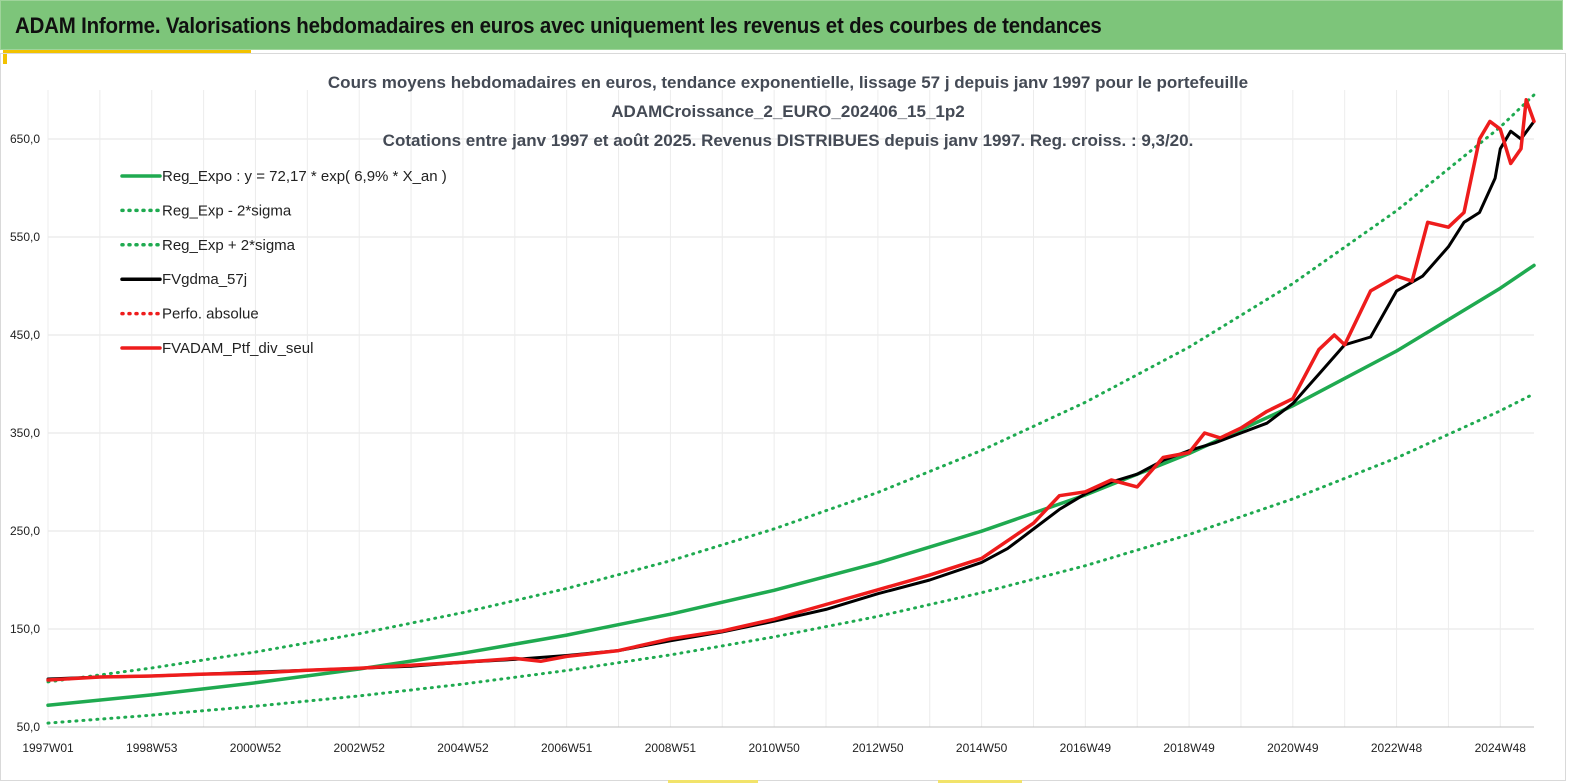 This screenshot has height=783, width=1569. What do you see at coordinates (25, 531) in the screenshot?
I see `y-tick-label: 250,0` at bounding box center [25, 531].